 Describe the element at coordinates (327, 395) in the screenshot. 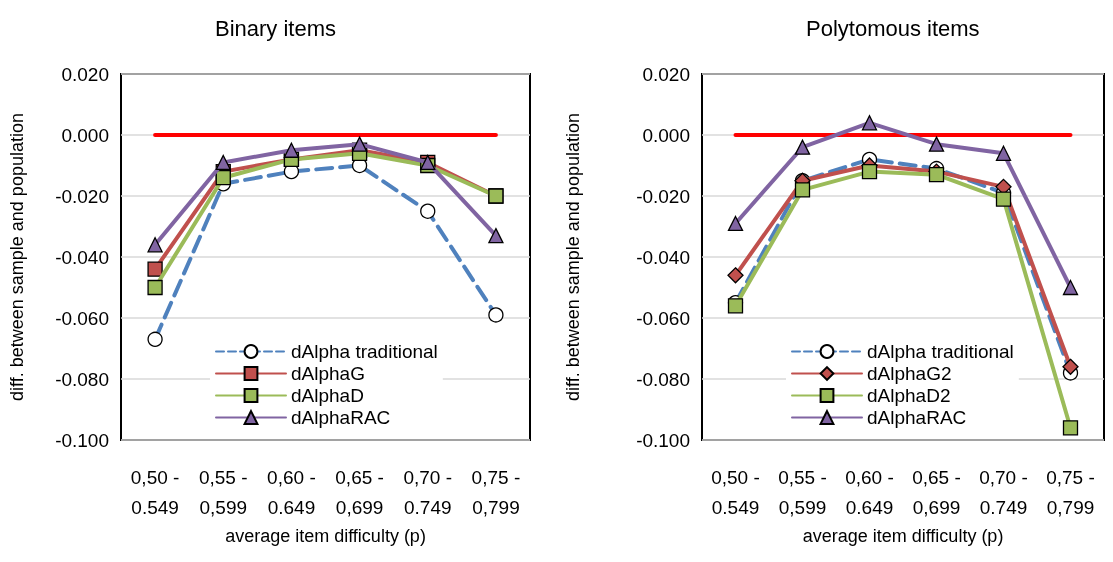

I see `legend-label: dAlphaD` at that location.